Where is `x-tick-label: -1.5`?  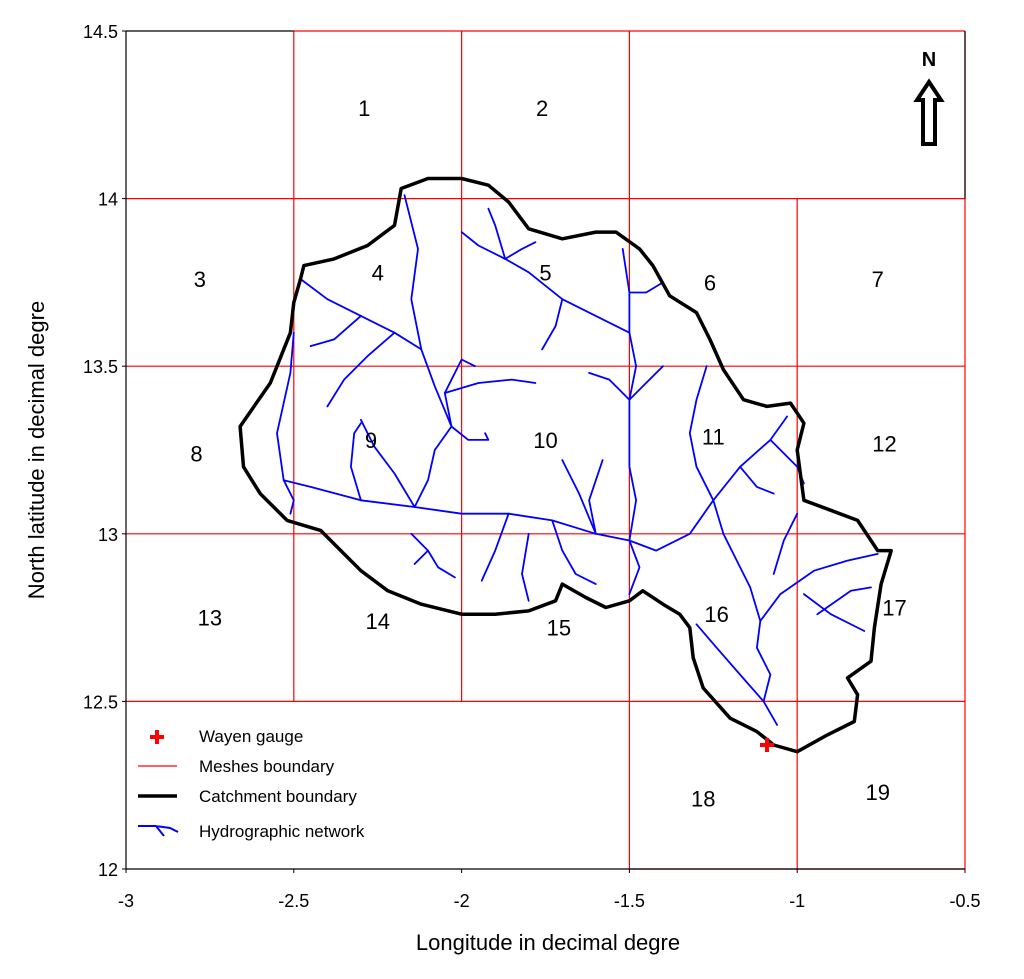 x-tick-label: -1.5 is located at coordinates (629, 901).